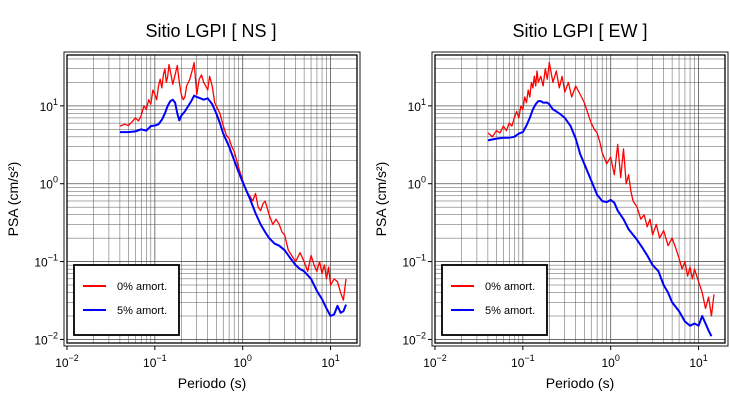  I want to click on panel-2-xtick-exp: −1, so click(529, 358).